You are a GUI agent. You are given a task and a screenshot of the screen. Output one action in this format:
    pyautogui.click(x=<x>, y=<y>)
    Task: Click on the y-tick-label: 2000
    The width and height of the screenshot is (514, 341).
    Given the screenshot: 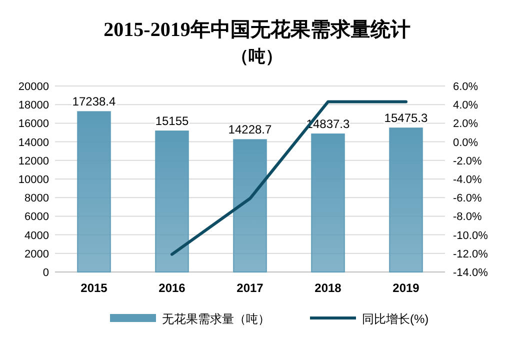 What is the action you would take?
    pyautogui.click(x=36, y=254)
    